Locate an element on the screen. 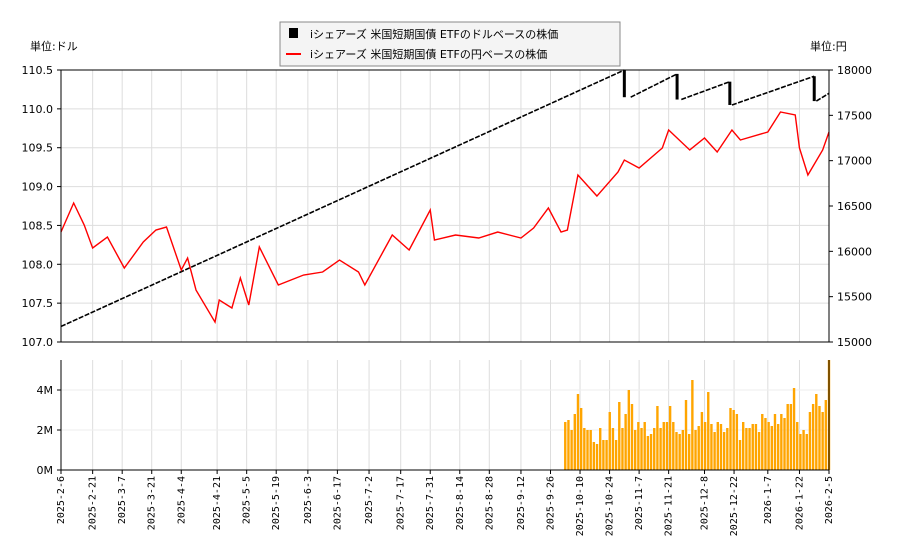  x-tick-label: 2025-5-5 is located at coordinates (247, 500).